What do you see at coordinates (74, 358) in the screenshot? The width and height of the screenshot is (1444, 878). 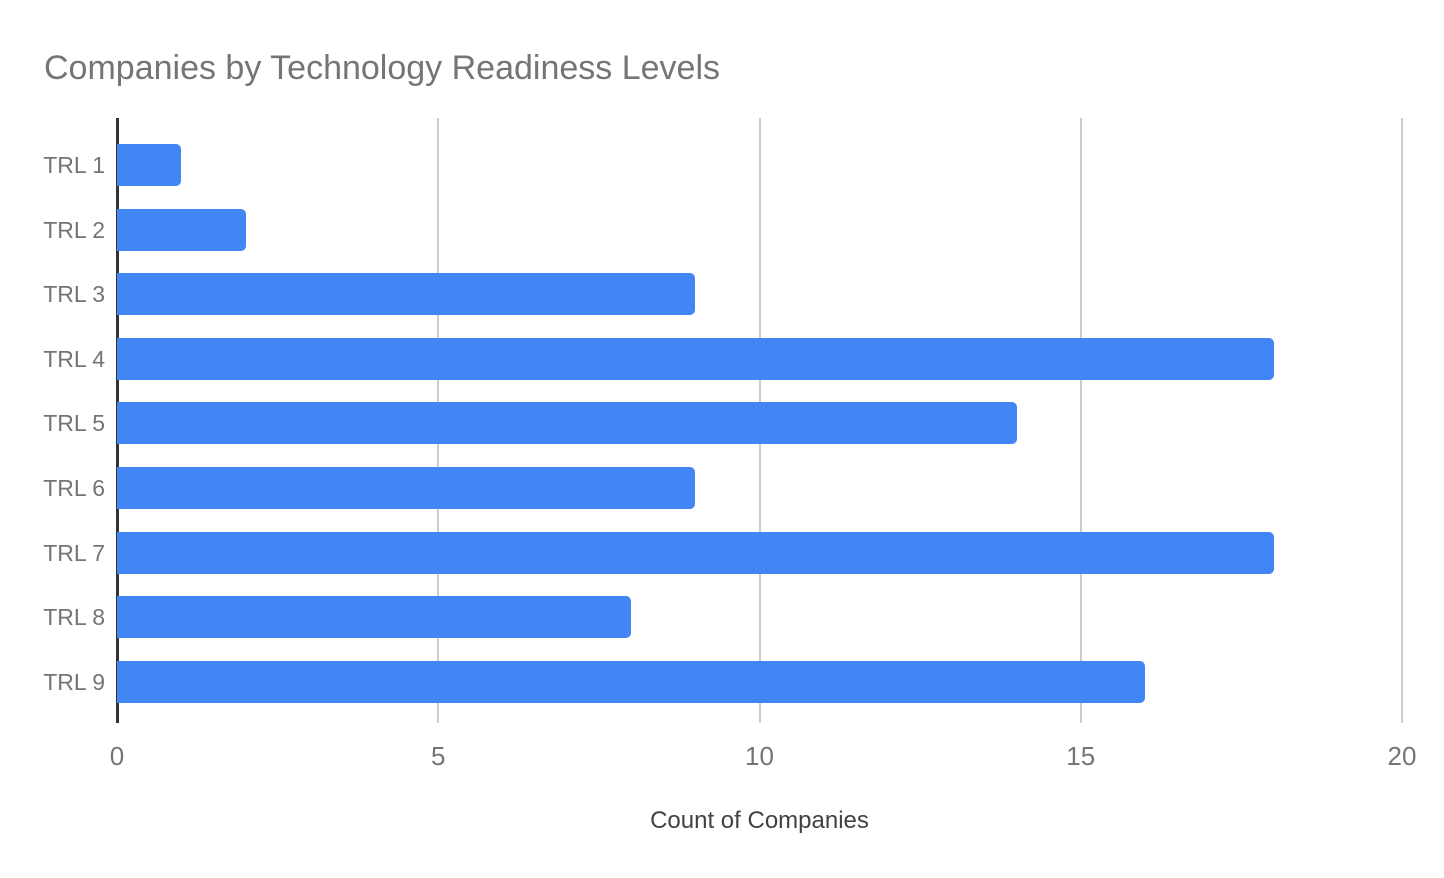 I see `y-tick-label-trl-4: TRL 4` at bounding box center [74, 358].